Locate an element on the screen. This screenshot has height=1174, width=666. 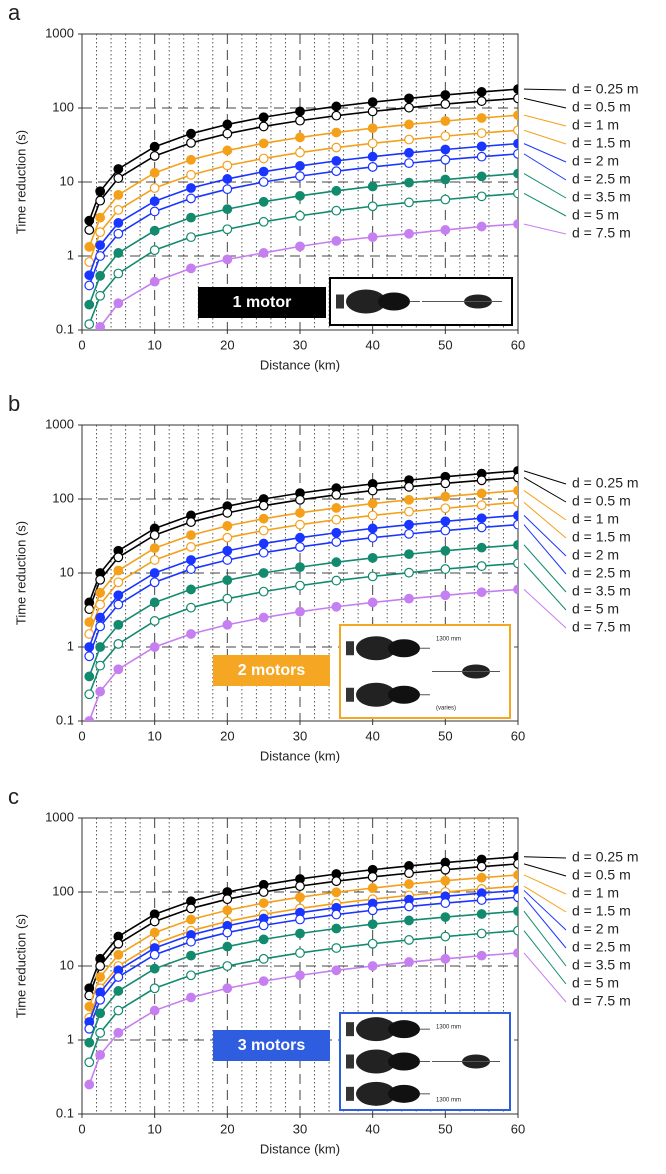
y-tick-label: 1000 is located at coordinates (59, 32).